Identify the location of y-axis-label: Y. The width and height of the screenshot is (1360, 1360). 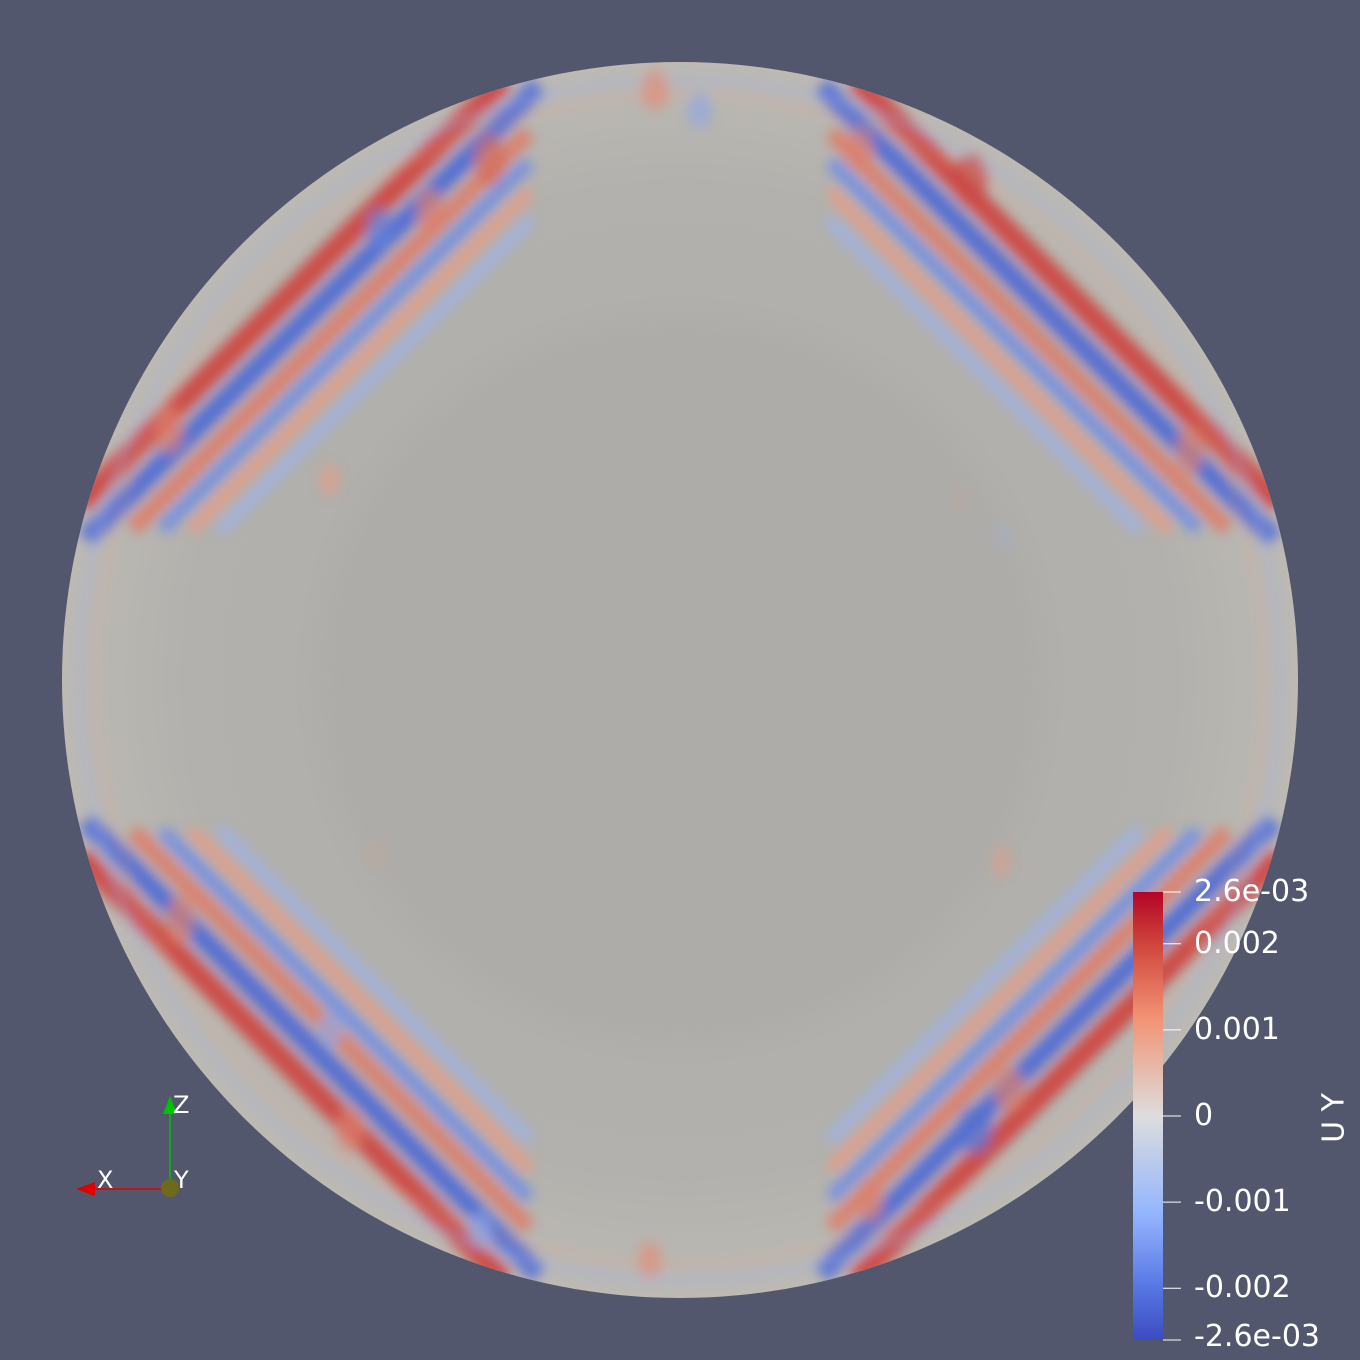
(181, 1180).